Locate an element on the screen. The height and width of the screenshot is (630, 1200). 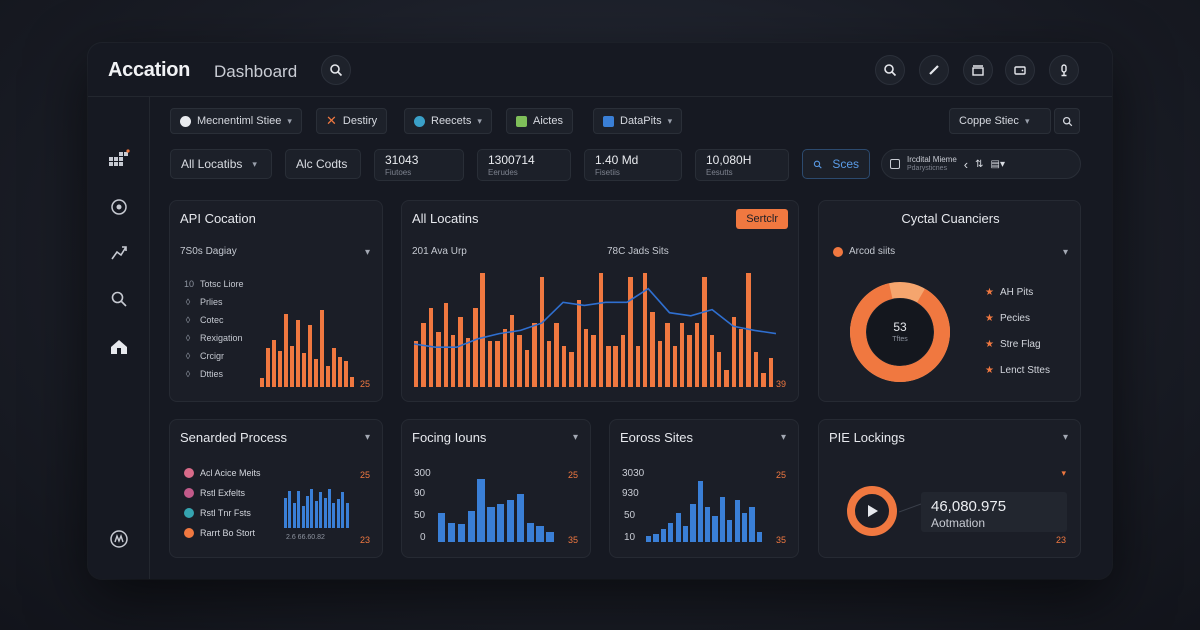
navigation-control: Ircdital Mieme Pdarysticnes ‹ ⇅ ▤▾ is located at coordinates (981, 164).